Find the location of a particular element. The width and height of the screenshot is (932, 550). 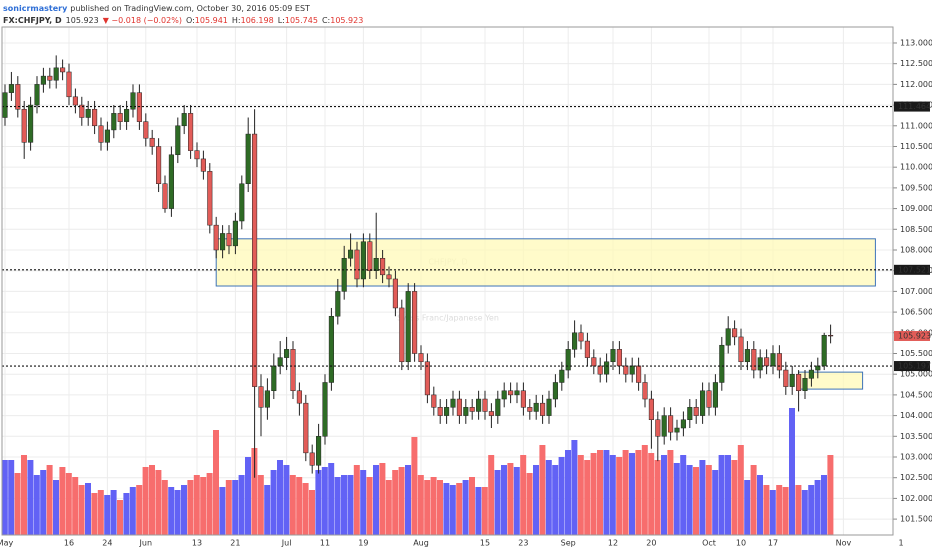

y-tick-label: 112.500 is located at coordinates (916, 63).